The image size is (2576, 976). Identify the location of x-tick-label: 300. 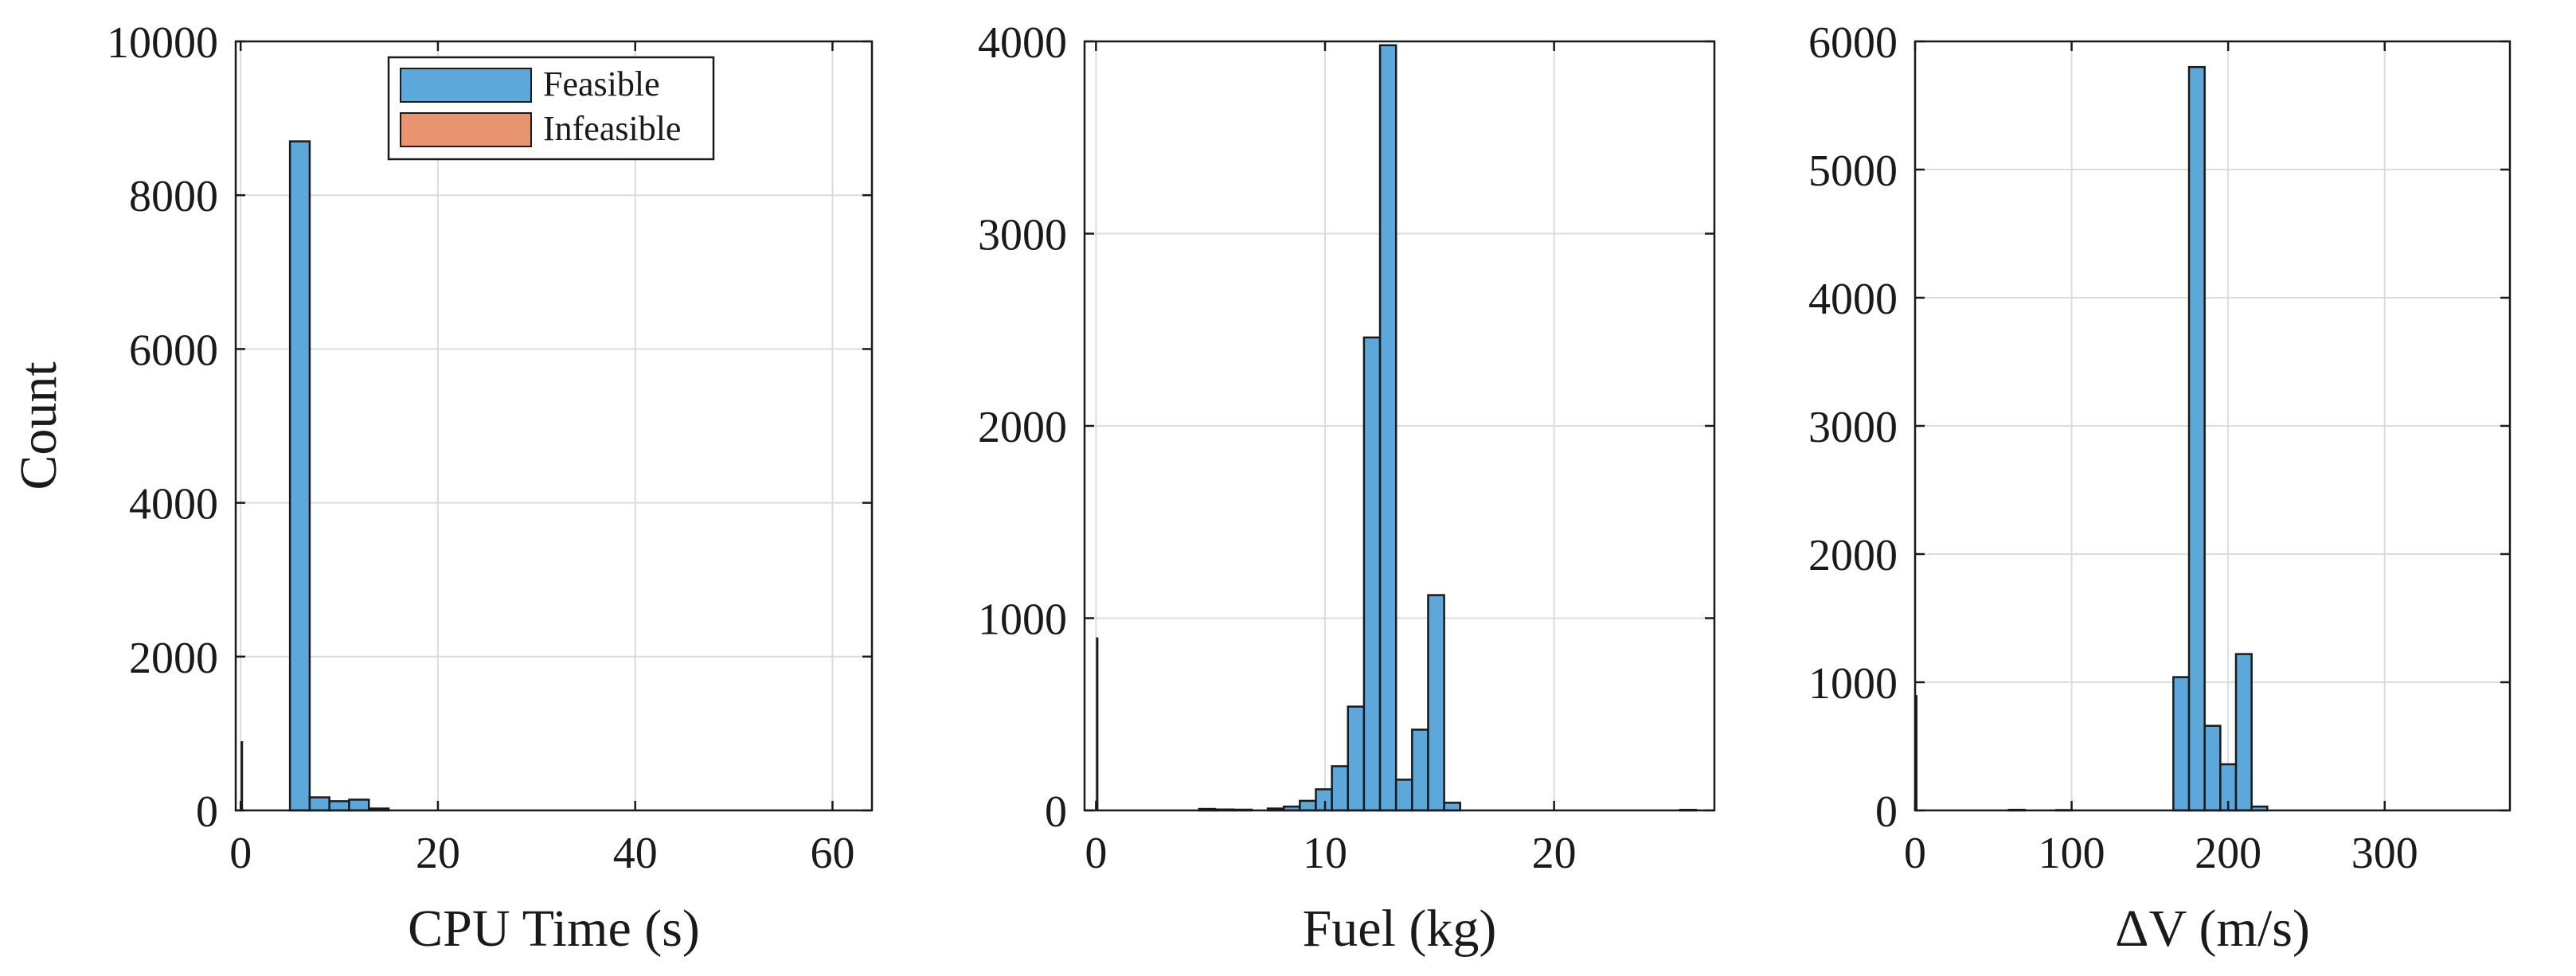
(2385, 853).